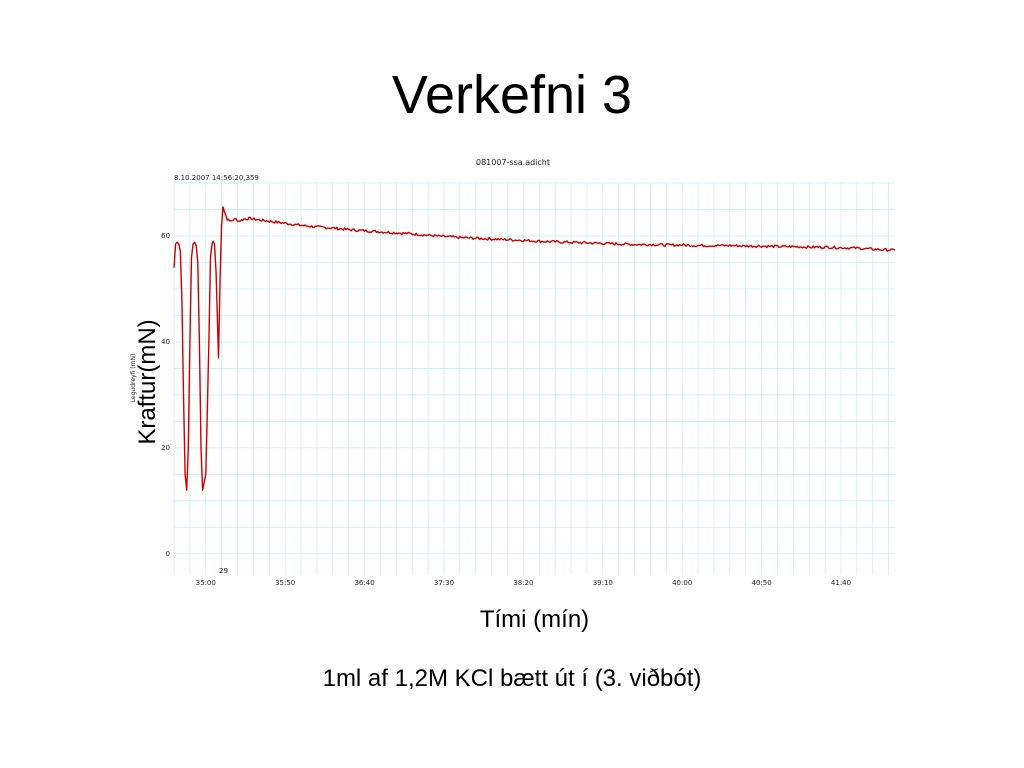 The width and height of the screenshot is (1024, 768). What do you see at coordinates (512, 678) in the screenshot?
I see `slide-caption: 1ml af 1,2M KCl bætt út í (3. viðbót)` at bounding box center [512, 678].